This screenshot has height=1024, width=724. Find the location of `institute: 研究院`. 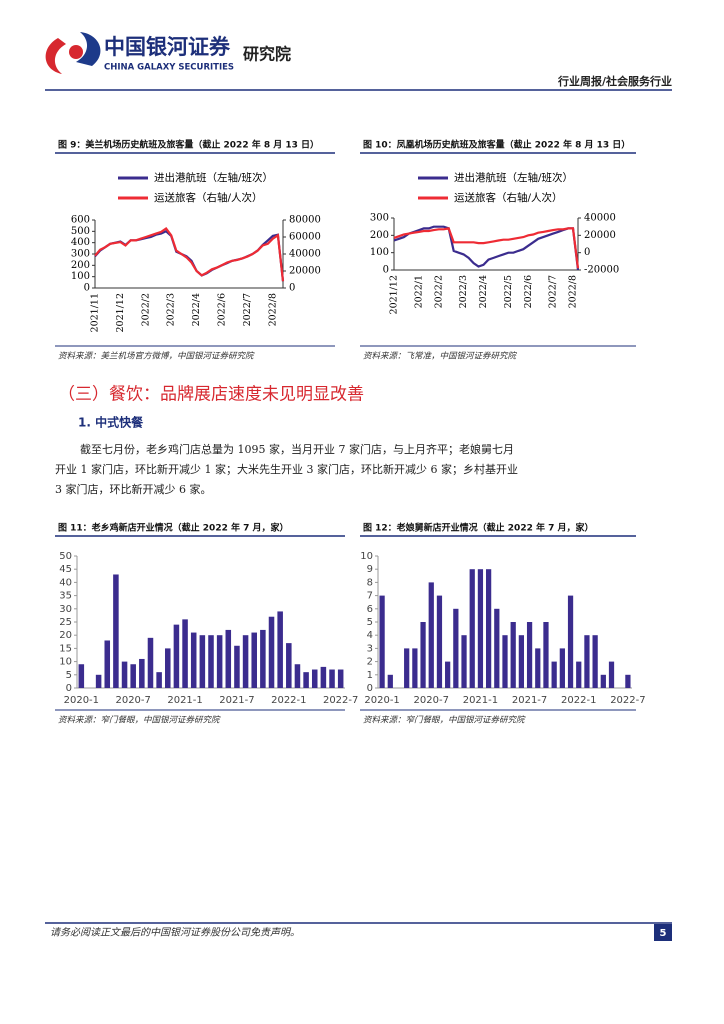

institute: 研究院 is located at coordinates (267, 54).